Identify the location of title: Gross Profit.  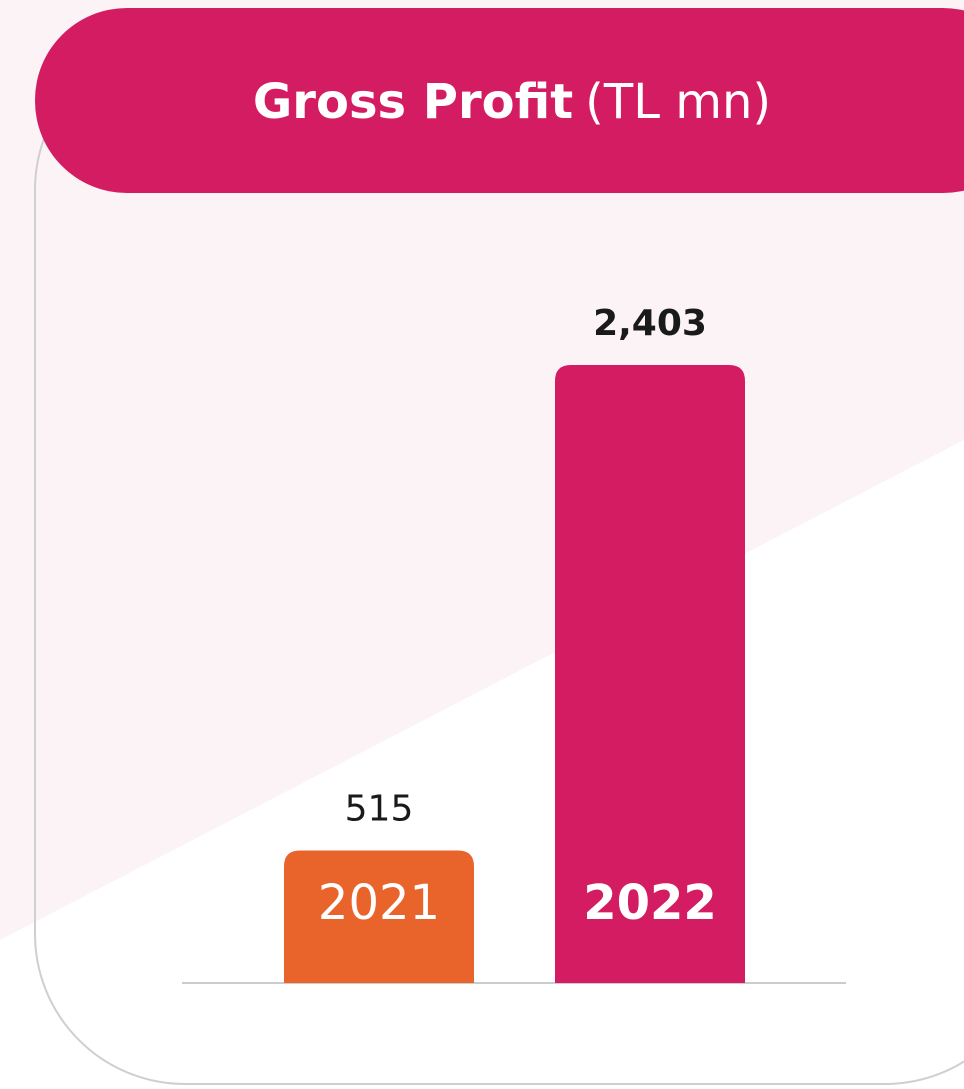
(413, 102).